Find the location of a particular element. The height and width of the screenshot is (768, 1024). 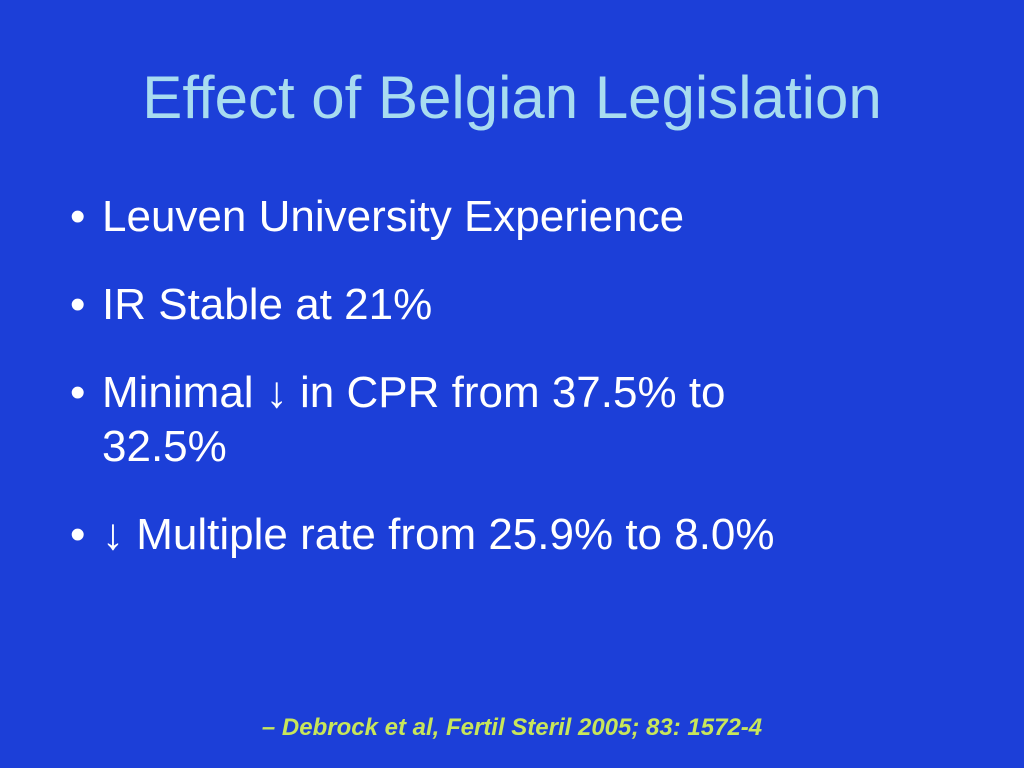

bullet: Minimal ↓ in CPR from 37.5% to 32.5% is located at coordinates (460, 420).